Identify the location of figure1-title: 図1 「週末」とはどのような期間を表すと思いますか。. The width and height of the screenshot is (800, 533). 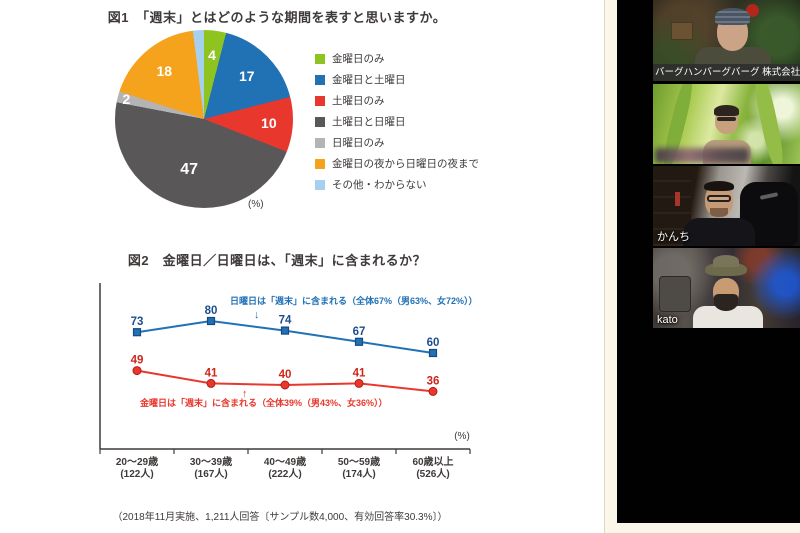
(277, 17).